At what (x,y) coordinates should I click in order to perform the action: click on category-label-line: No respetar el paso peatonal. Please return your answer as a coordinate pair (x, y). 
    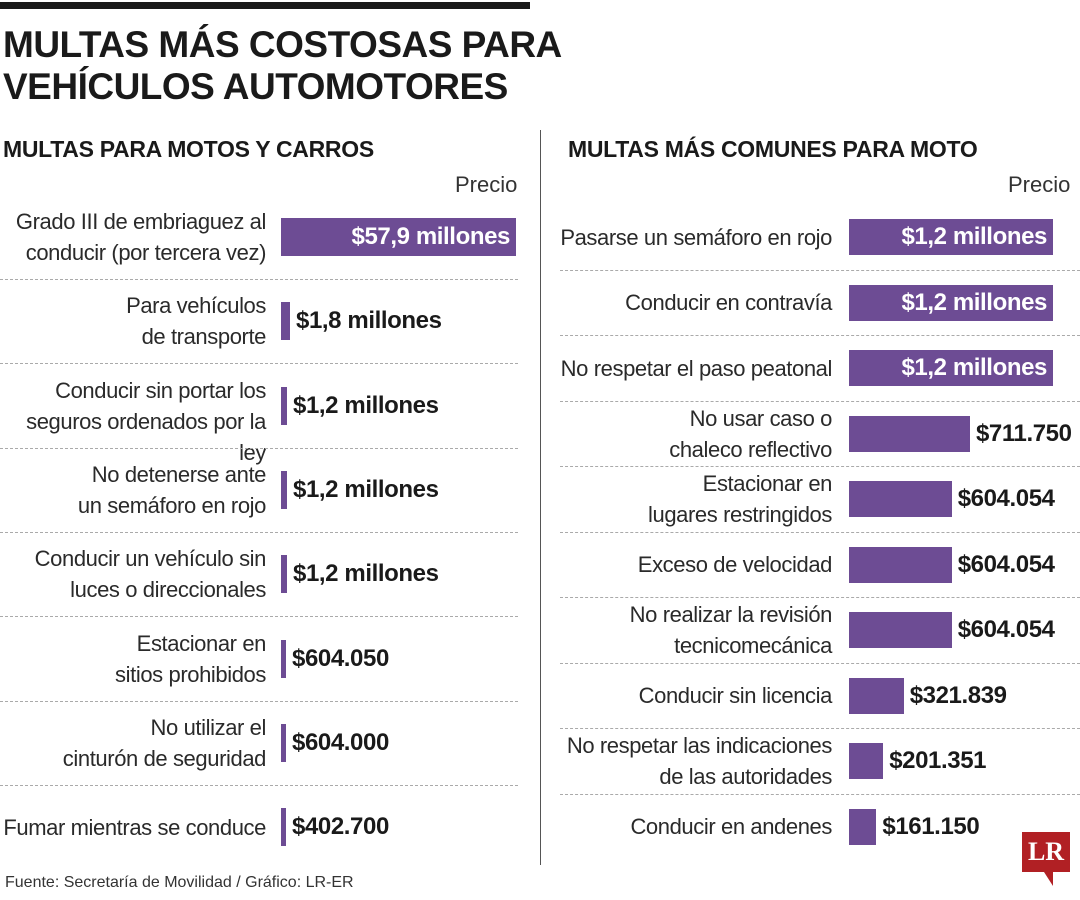
    Looking at the image, I should click on (696, 368).